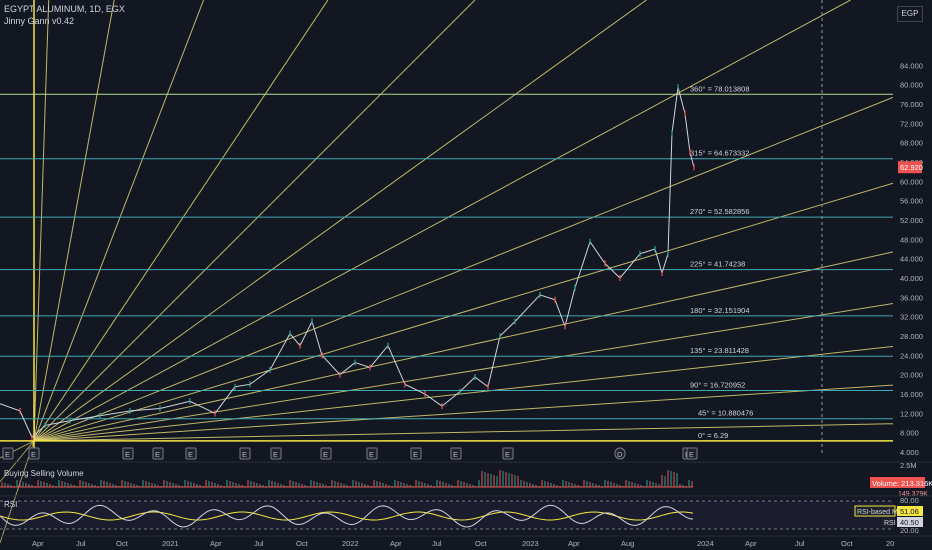 Image resolution: width=932 pixels, height=550 pixels. I want to click on y-axis-tick: 76.000, so click(911, 104).